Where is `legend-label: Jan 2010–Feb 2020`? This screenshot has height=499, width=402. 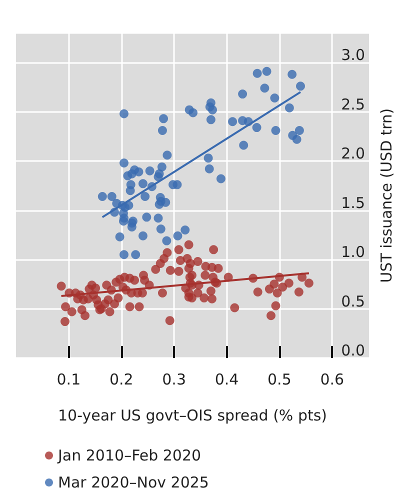
legend-label: Jan 2010–Feb 2020 is located at coordinates (129, 455).